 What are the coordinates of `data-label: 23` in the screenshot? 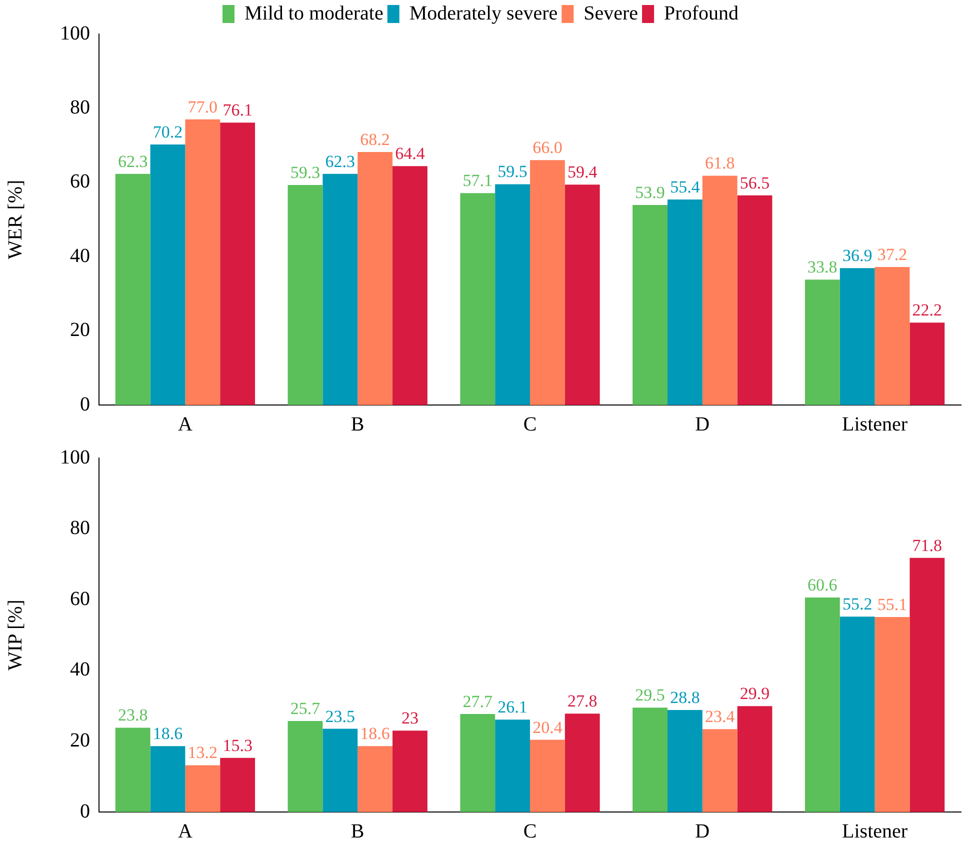 It's located at (409, 718).